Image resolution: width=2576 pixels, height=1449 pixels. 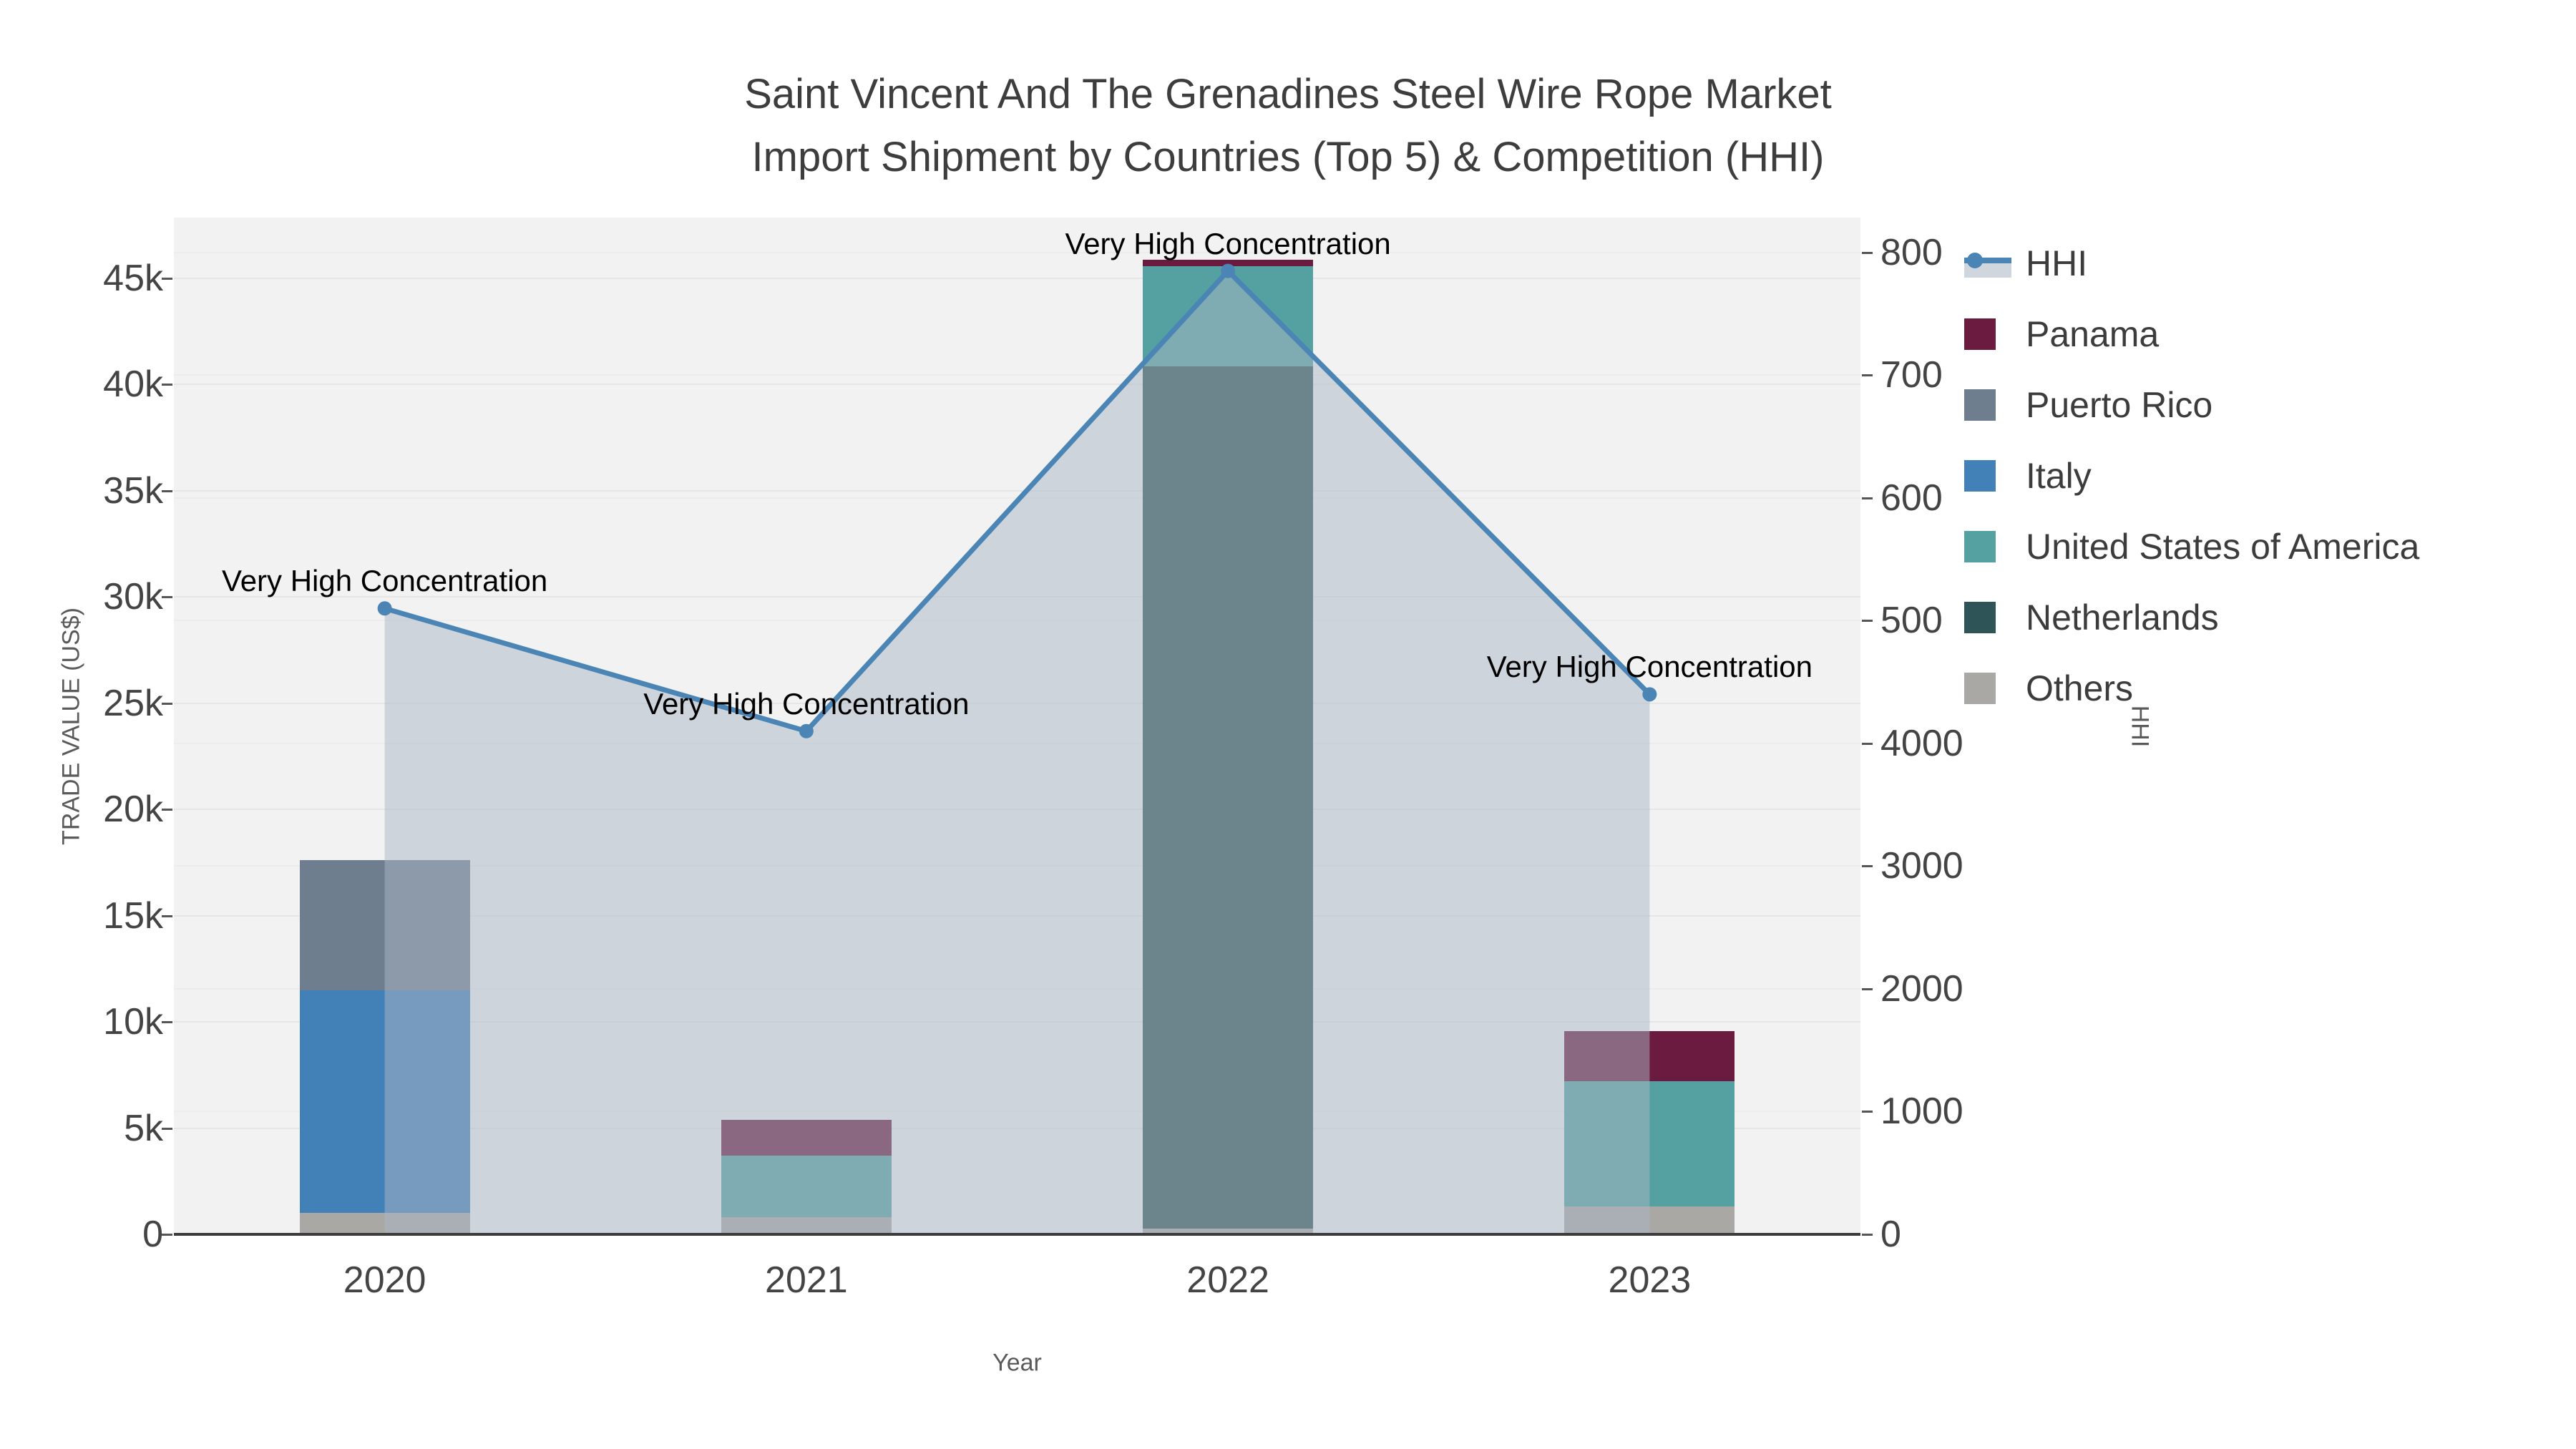 What do you see at coordinates (1921, 743) in the screenshot?
I see `y2-tick-4000: 4000` at bounding box center [1921, 743].